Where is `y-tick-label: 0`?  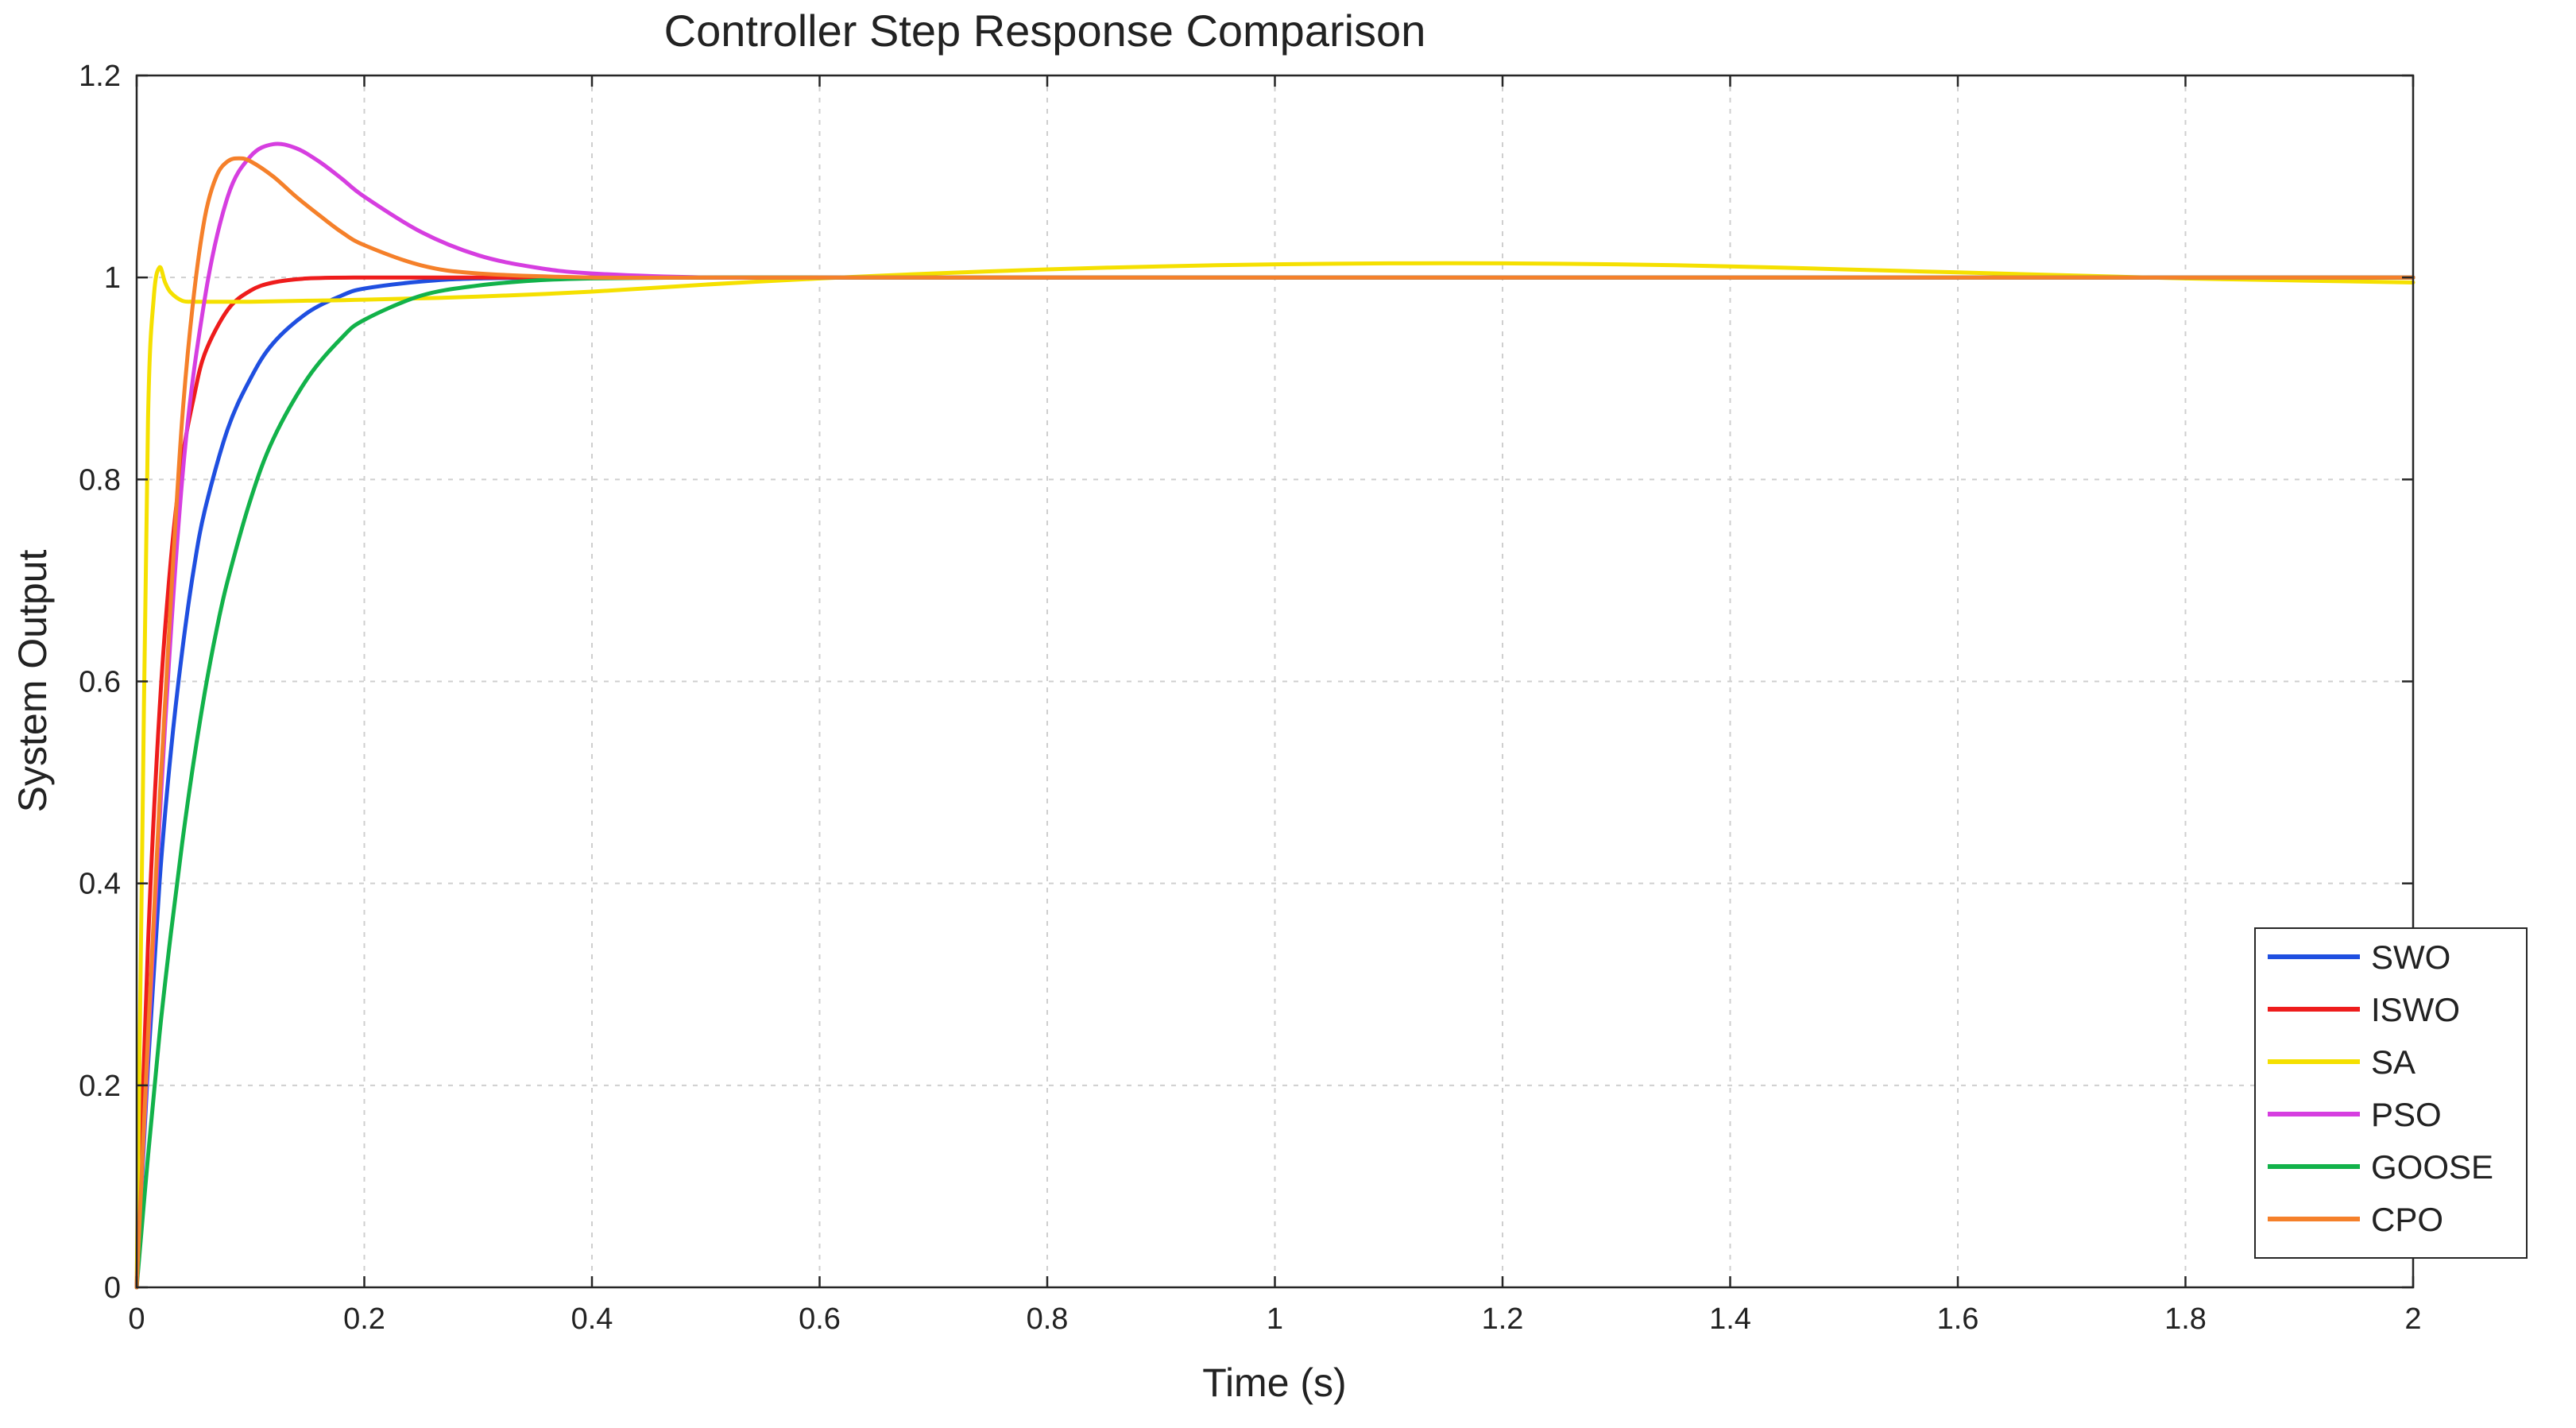
y-tick-label: 0 is located at coordinates (113, 1288).